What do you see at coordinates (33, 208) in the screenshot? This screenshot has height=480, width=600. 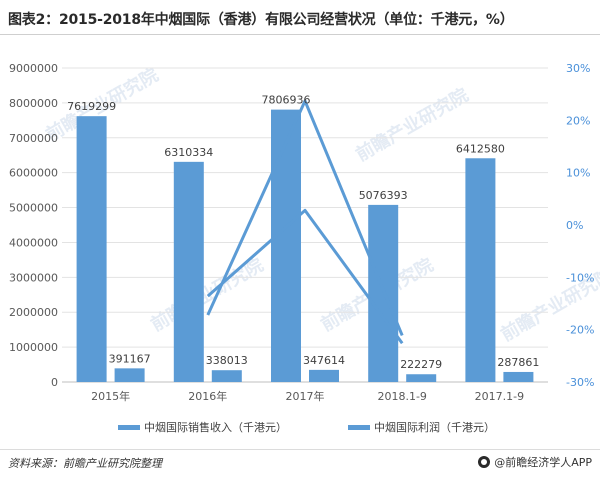 I see `y-tick-label: 5000000` at bounding box center [33, 208].